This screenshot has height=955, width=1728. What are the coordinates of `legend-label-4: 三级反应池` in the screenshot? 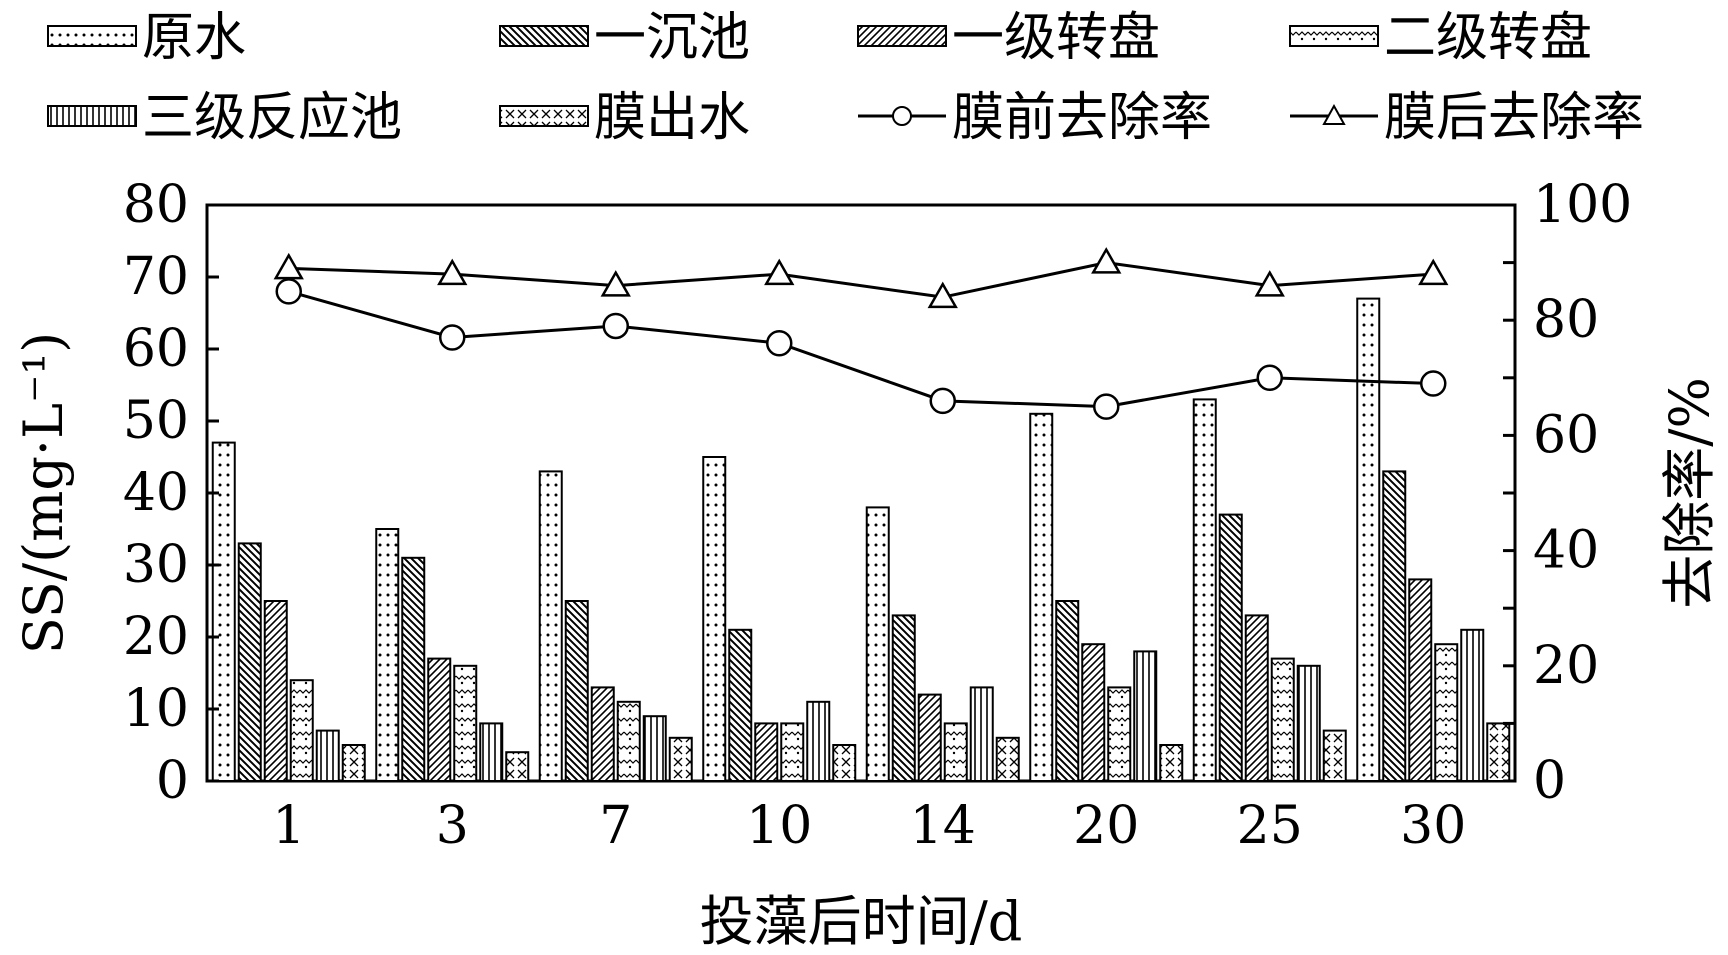 It's located at (272, 118).